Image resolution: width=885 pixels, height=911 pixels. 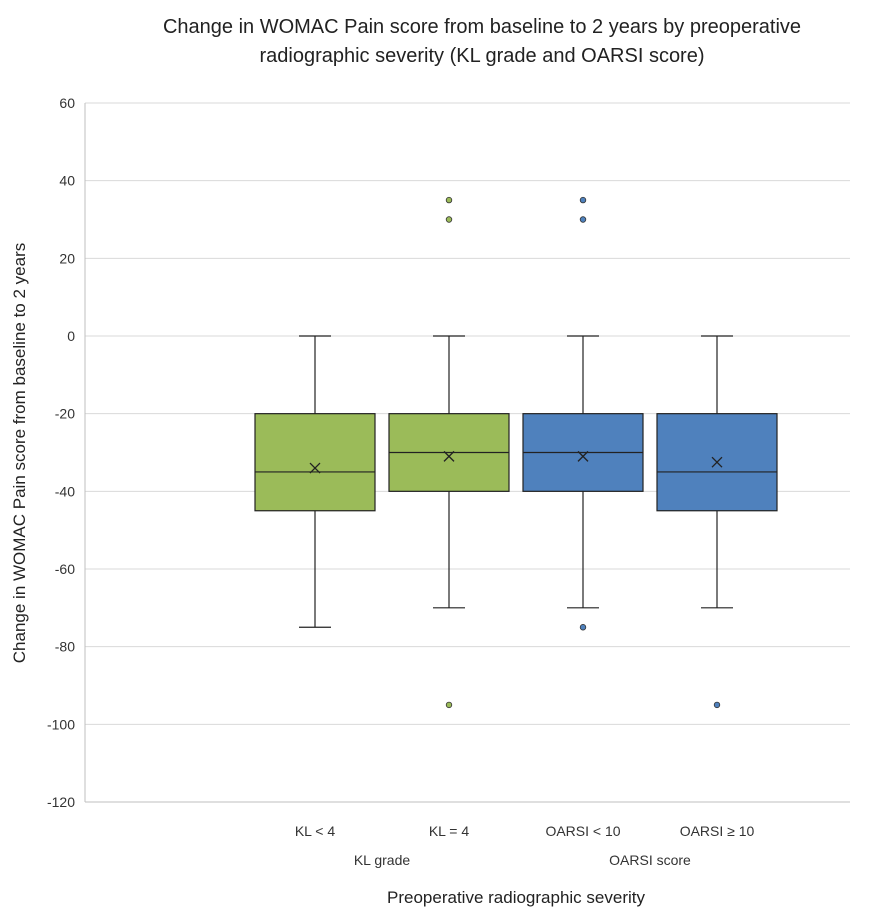 What do you see at coordinates (582, 831) in the screenshot?
I see `category-label: OARSI < 10` at bounding box center [582, 831].